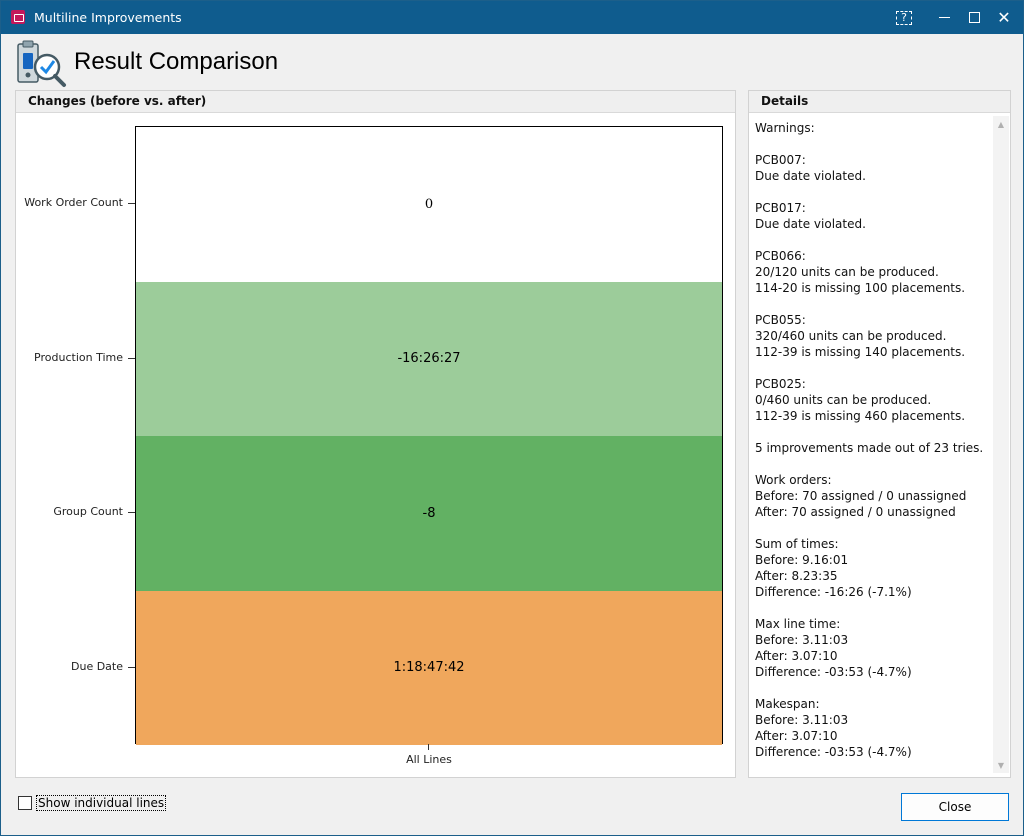 This screenshot has width=1024, height=836. I want to click on show-individual-lines-option: Show individual lines, so click(92, 803).